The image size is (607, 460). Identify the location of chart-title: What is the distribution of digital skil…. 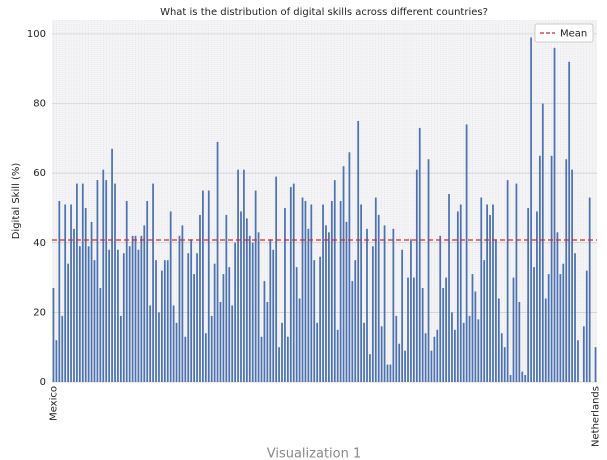
(324, 12).